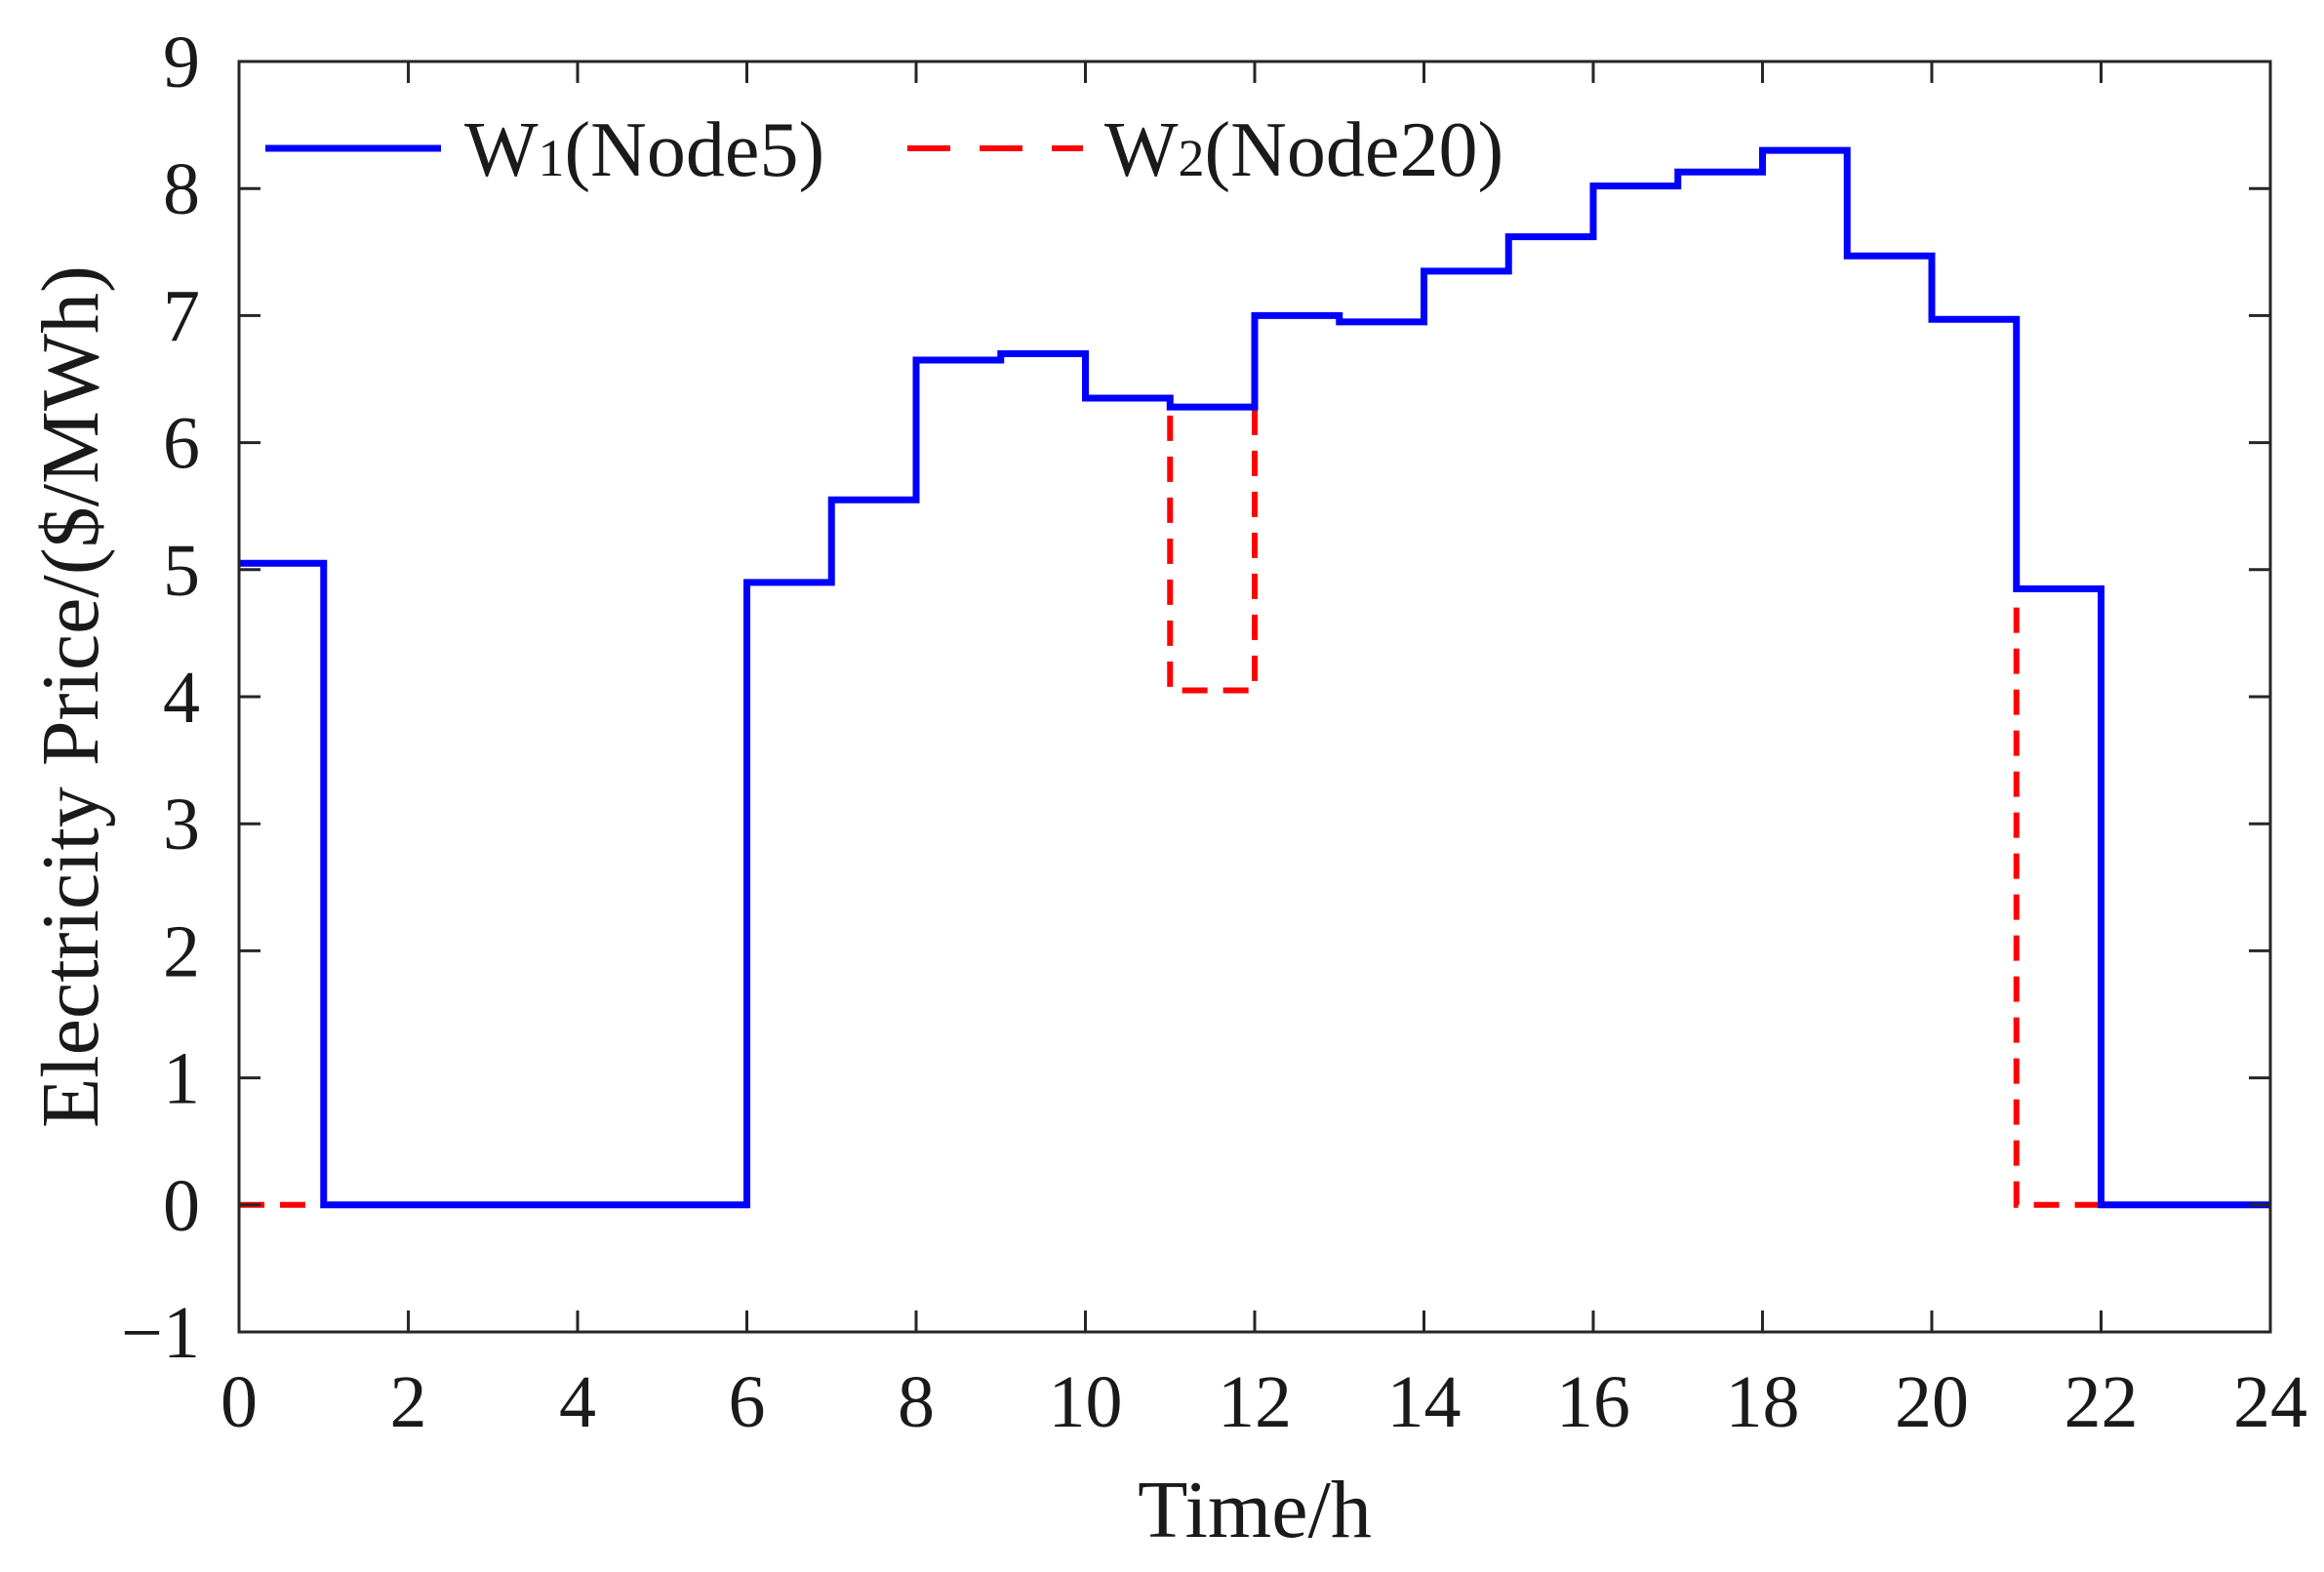  Describe the element at coordinates (408, 1402) in the screenshot. I see `x-tick-label: 2` at that location.